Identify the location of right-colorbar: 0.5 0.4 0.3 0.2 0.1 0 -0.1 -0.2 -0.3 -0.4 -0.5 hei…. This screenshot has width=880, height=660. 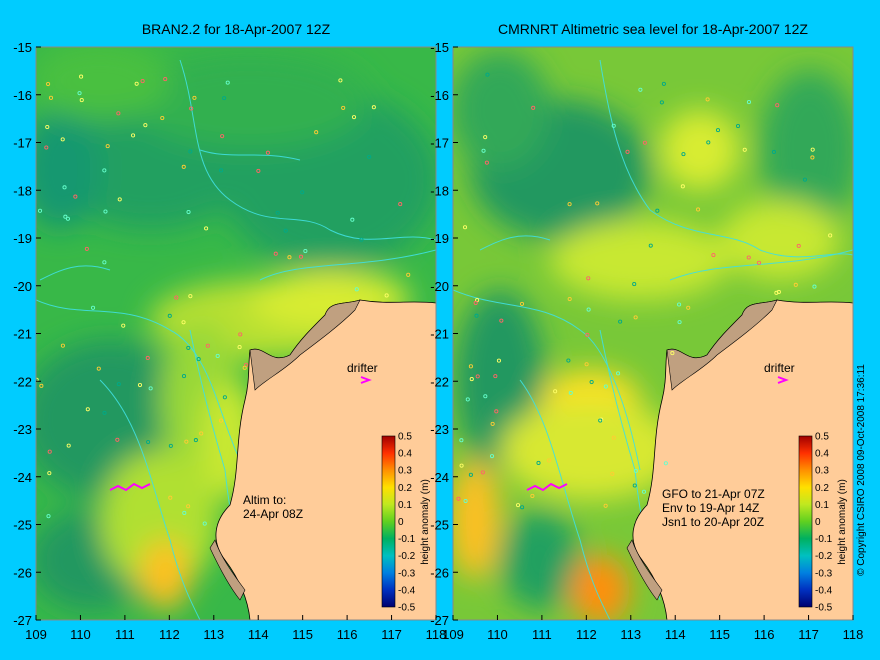
(823, 523).